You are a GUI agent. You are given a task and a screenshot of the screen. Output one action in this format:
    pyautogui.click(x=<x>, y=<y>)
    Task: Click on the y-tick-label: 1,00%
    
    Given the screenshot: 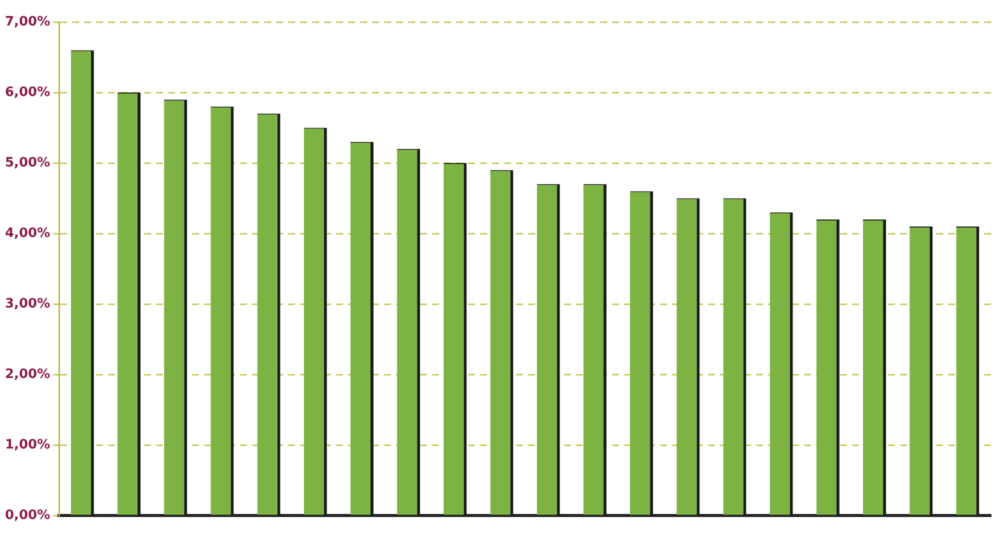 What is the action you would take?
    pyautogui.click(x=27, y=444)
    